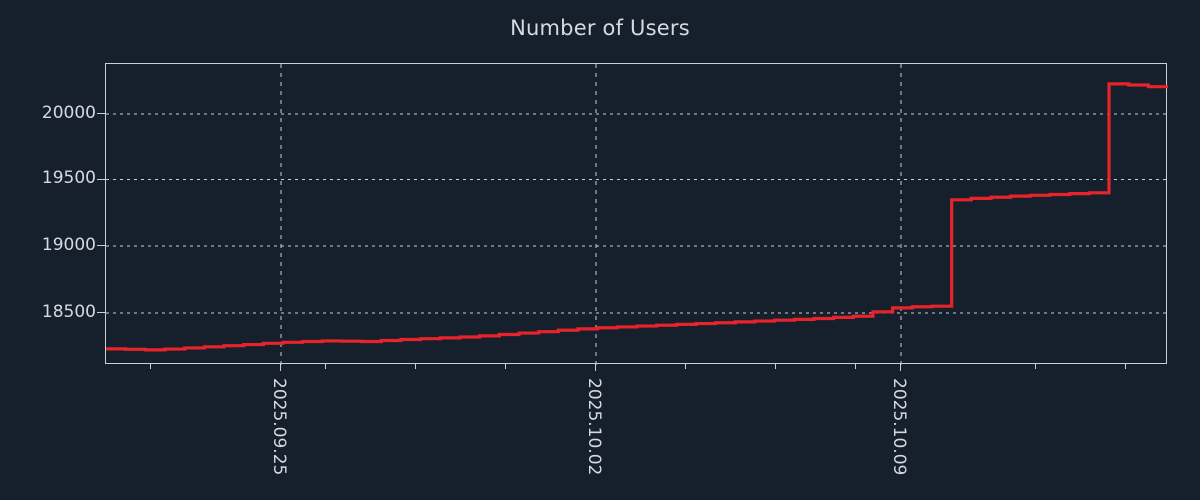 The image size is (1200, 500). I want to click on x-axis-tick-label: 2025.10.09, so click(899, 427).